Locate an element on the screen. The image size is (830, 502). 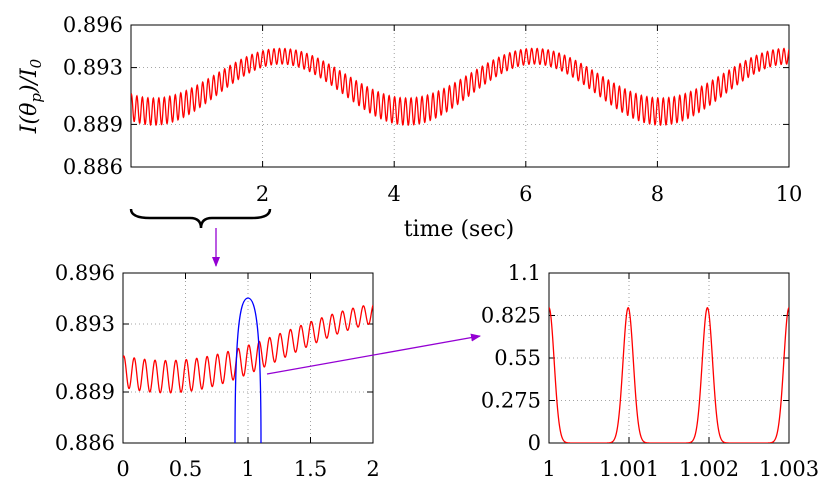
x-tick-label: 8 is located at coordinates (657, 194).